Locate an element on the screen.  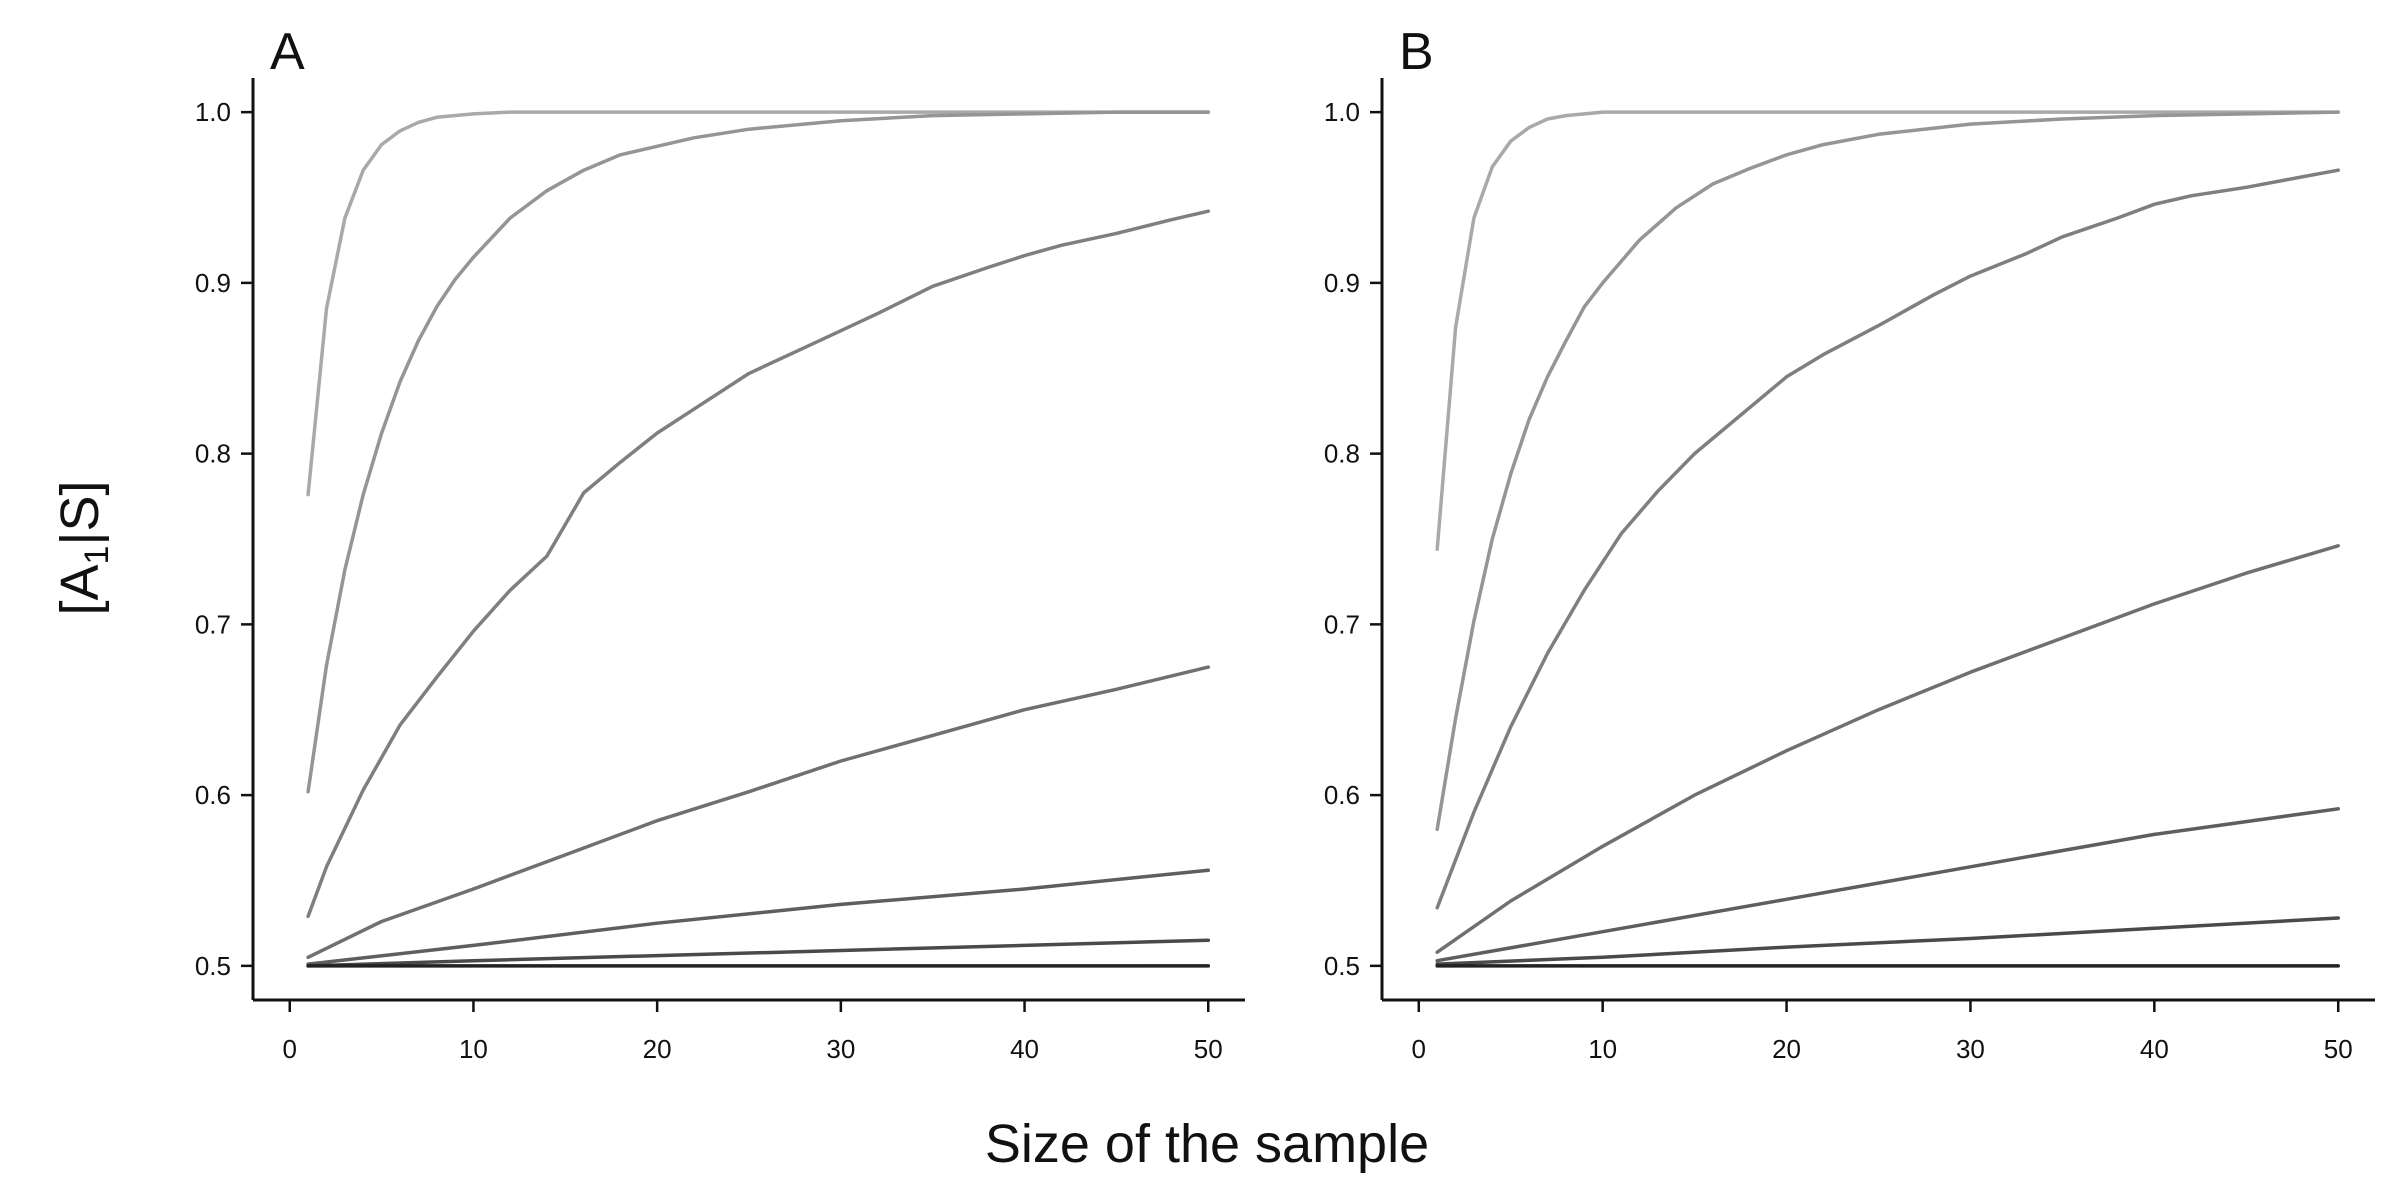
panel-a-x-tick-label: 20 is located at coordinates (657, 1049).